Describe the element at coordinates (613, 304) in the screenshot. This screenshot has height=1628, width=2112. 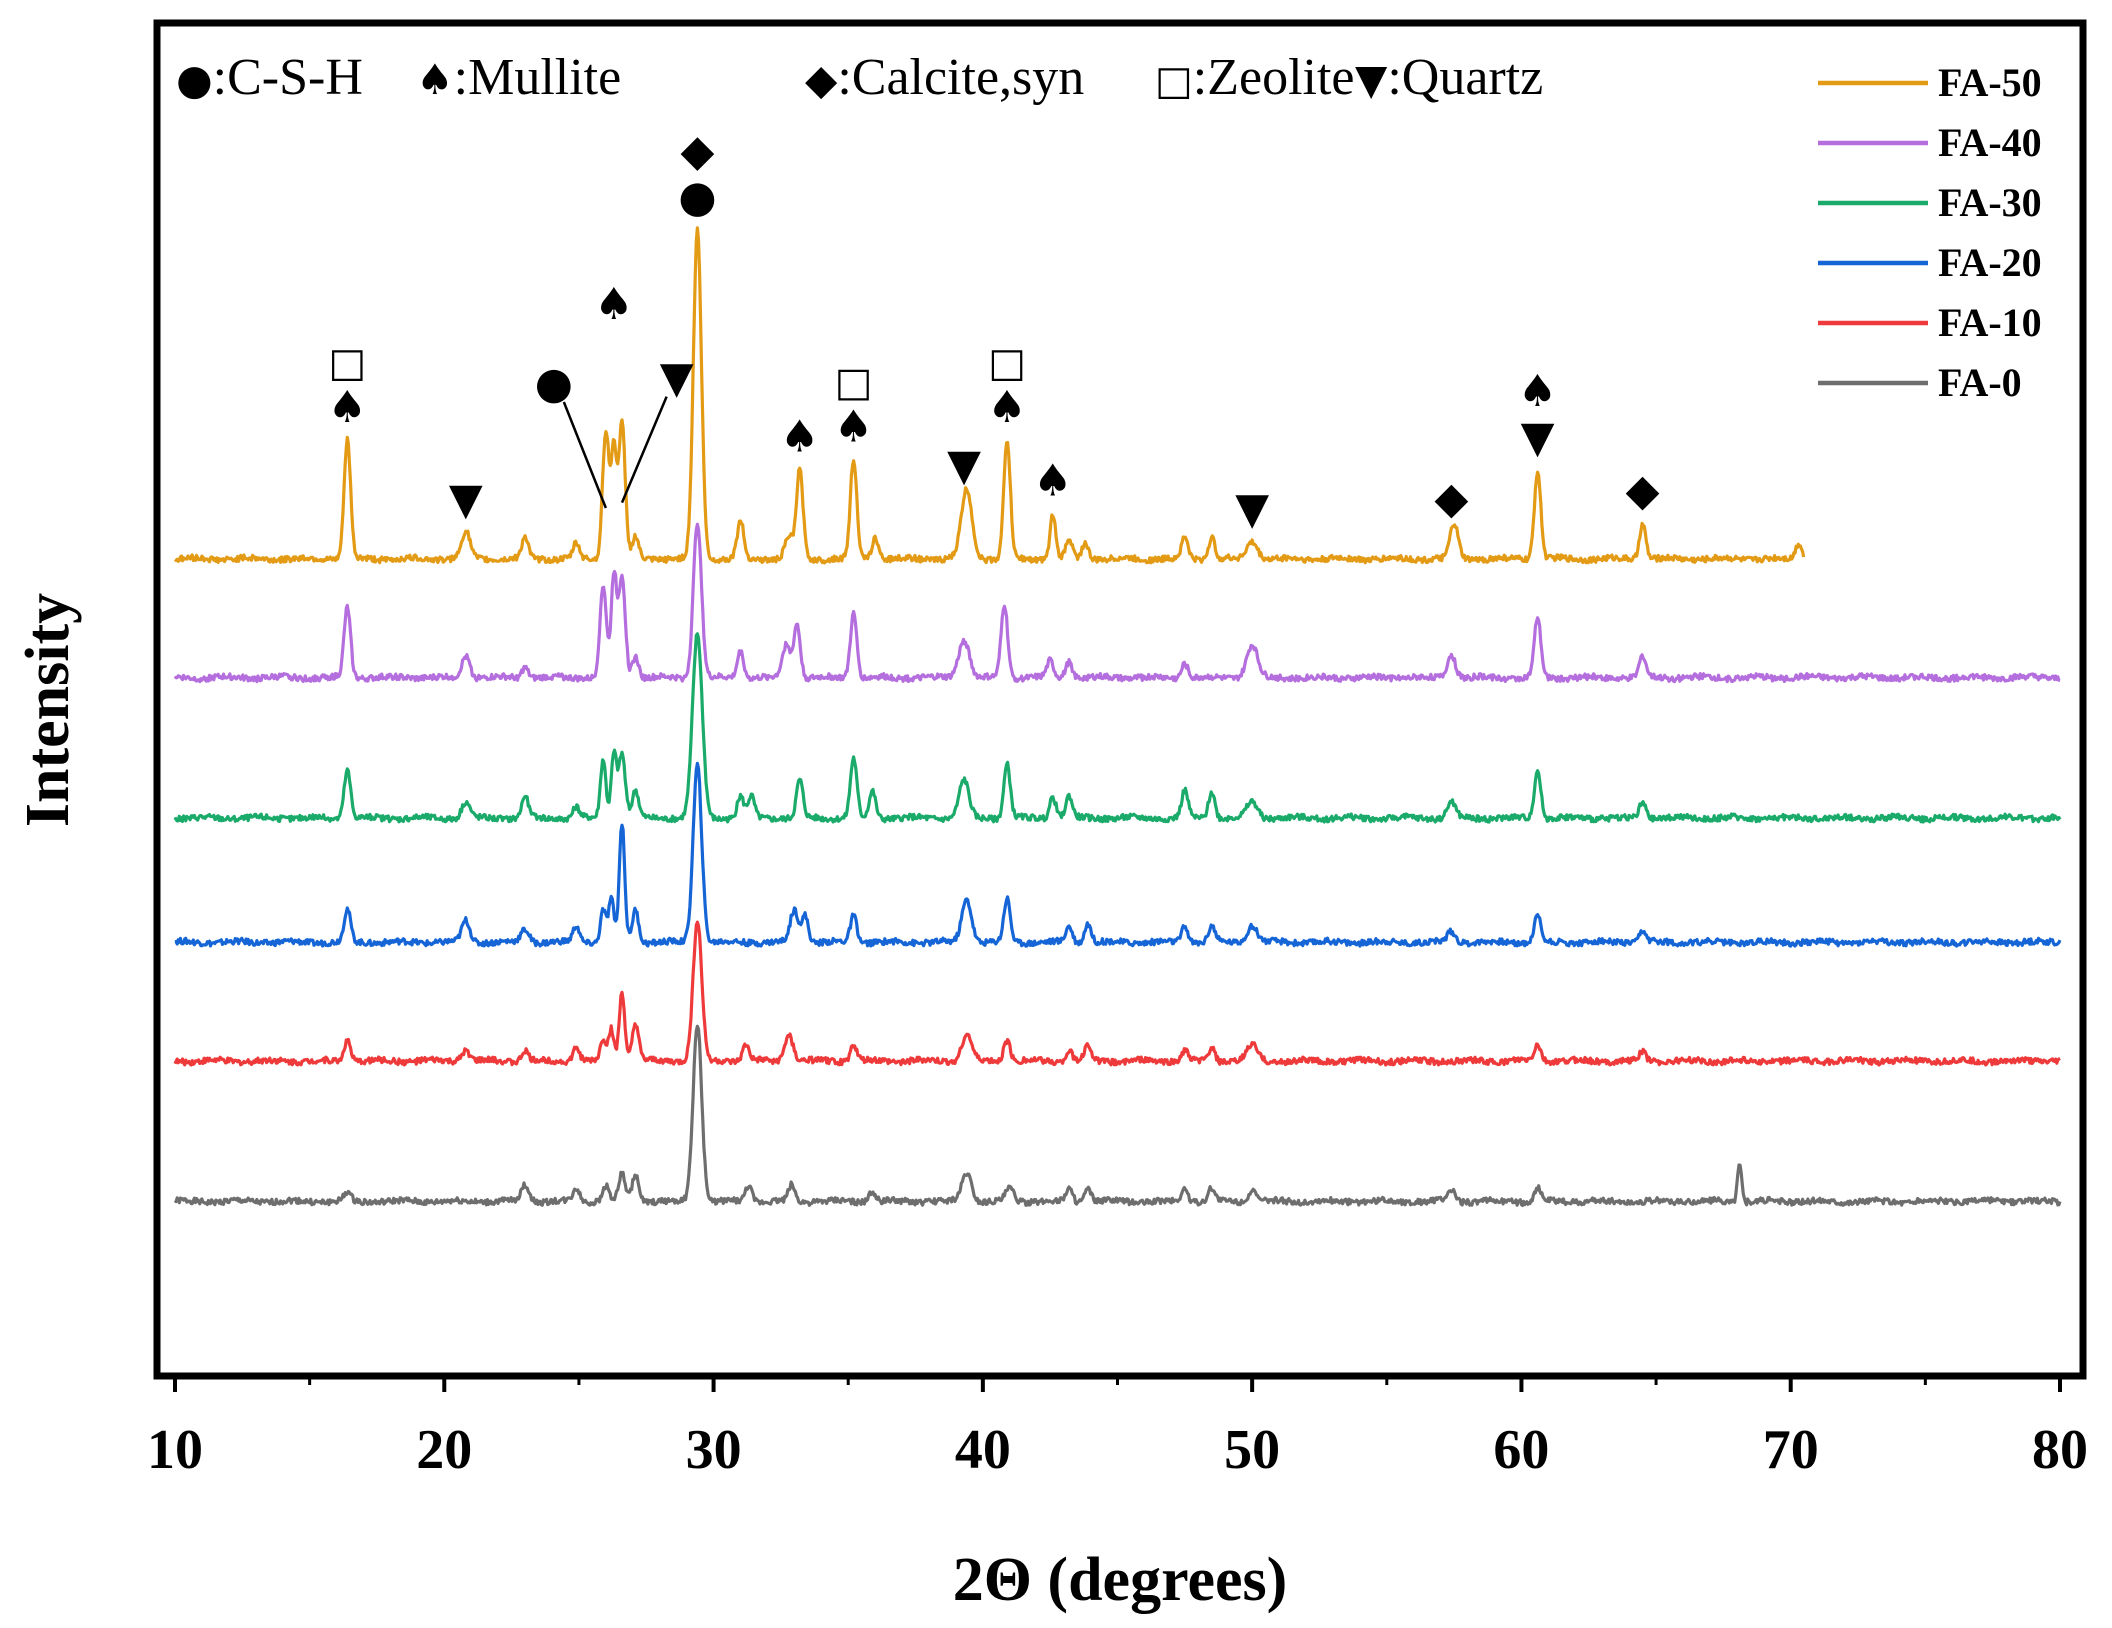
I see `mullite-marker-arrow-26.3: ♠` at that location.